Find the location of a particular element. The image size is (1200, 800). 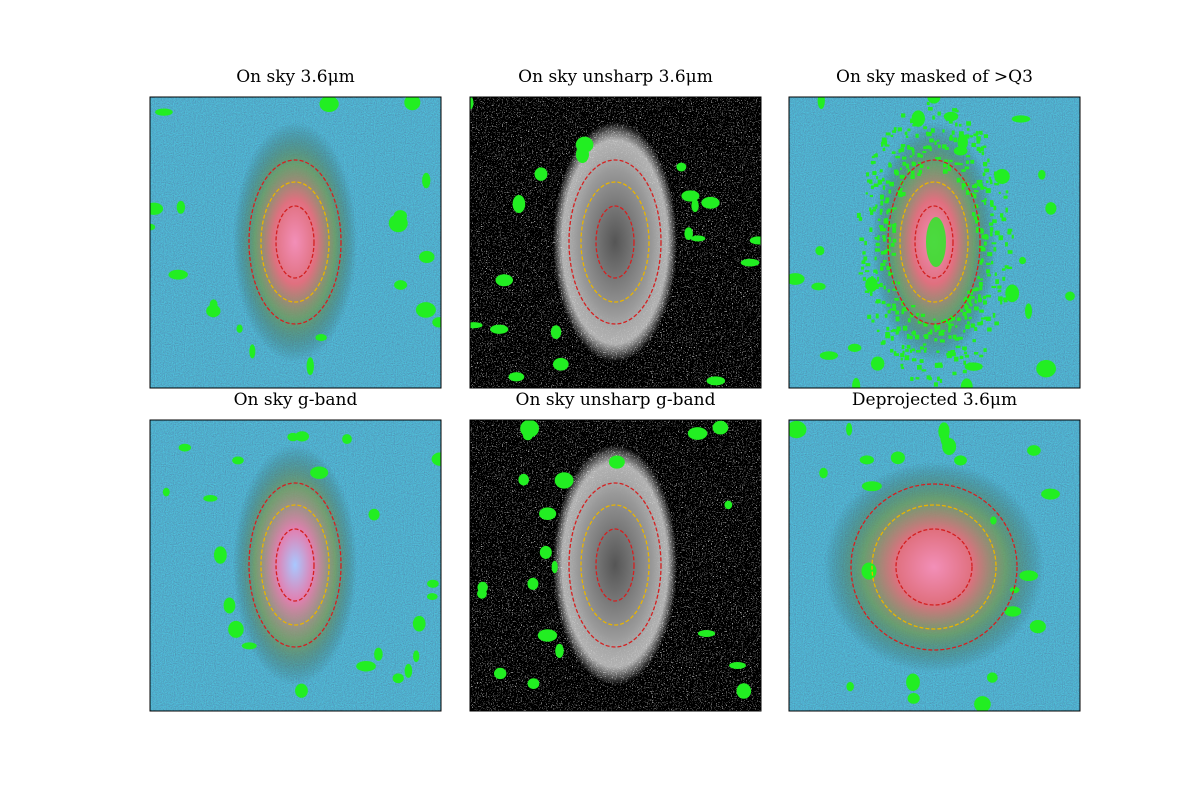

isophote is located at coordinates (615, 565).